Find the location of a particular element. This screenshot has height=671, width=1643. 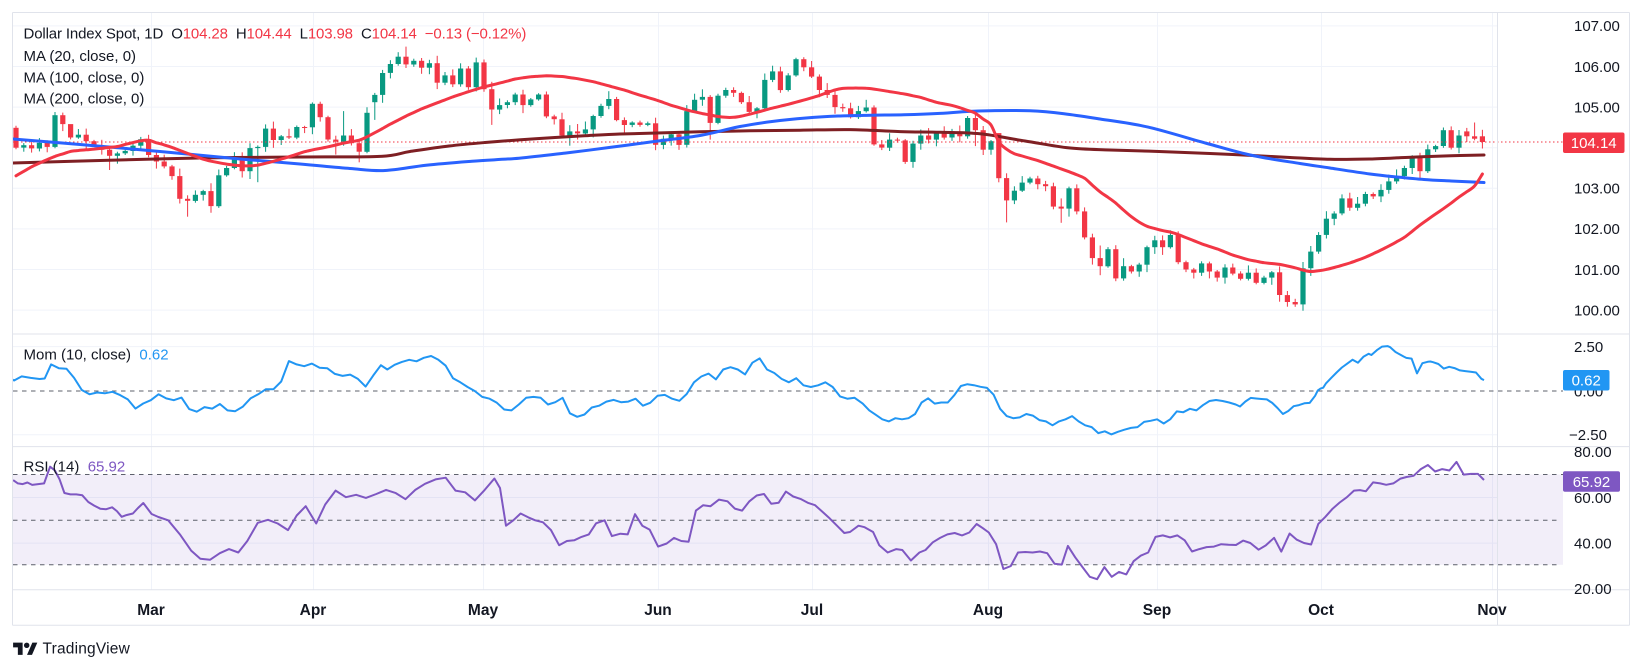

svg-text: 20.00 is located at coordinates (1593, 589).